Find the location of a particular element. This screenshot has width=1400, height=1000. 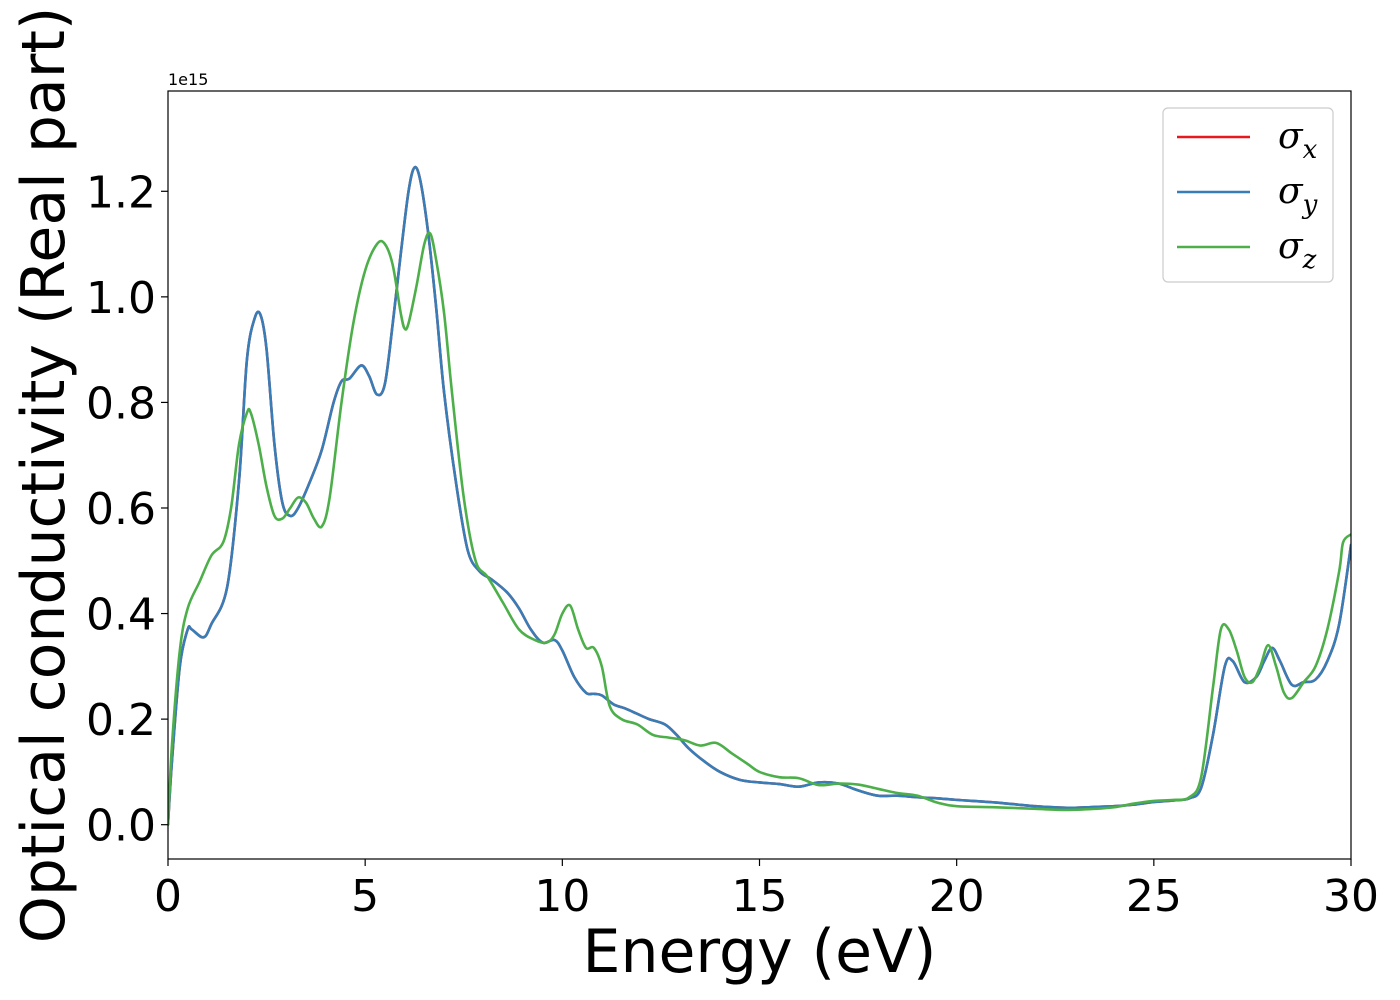

x-tick-label: 25 is located at coordinates (1154, 896).